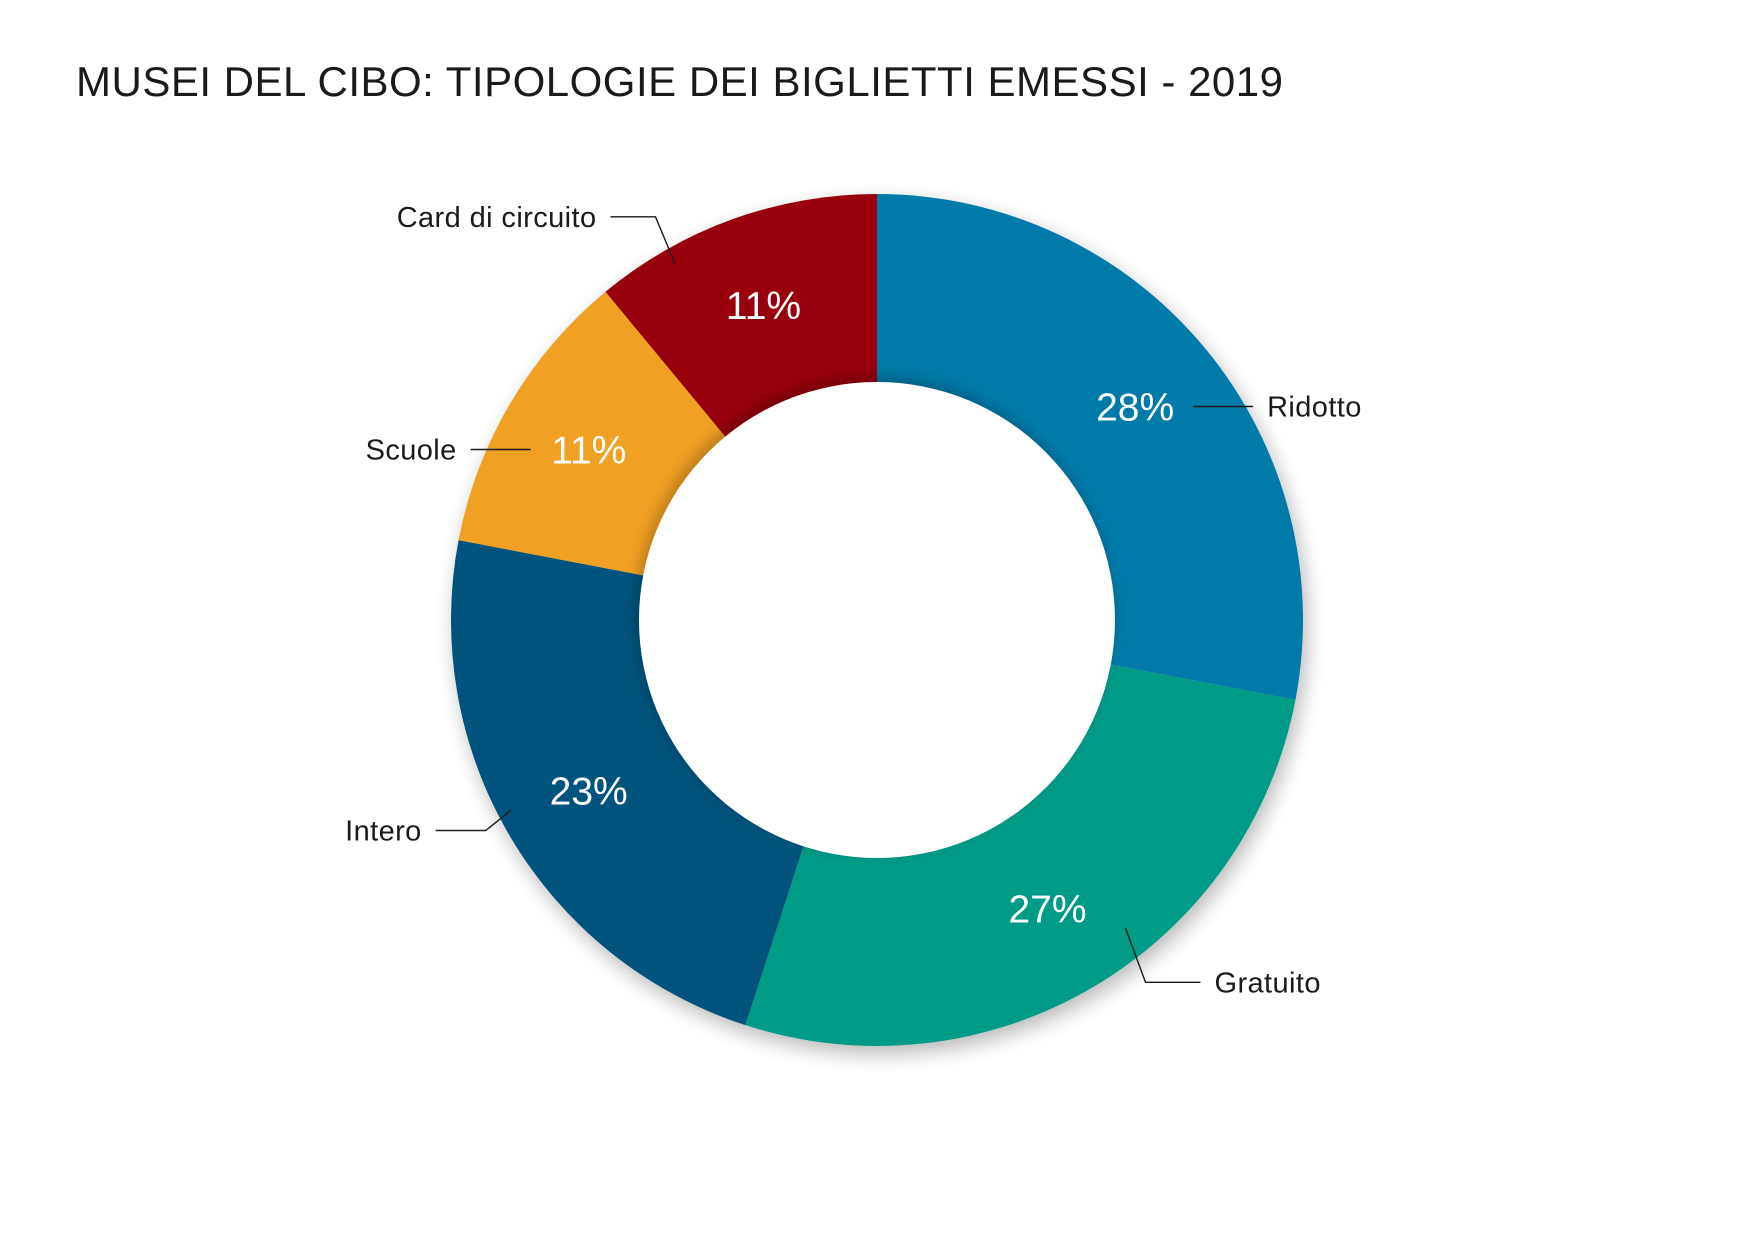  Describe the element at coordinates (1047, 909) in the screenshot. I see `value-label-gratuito: 27%` at that location.